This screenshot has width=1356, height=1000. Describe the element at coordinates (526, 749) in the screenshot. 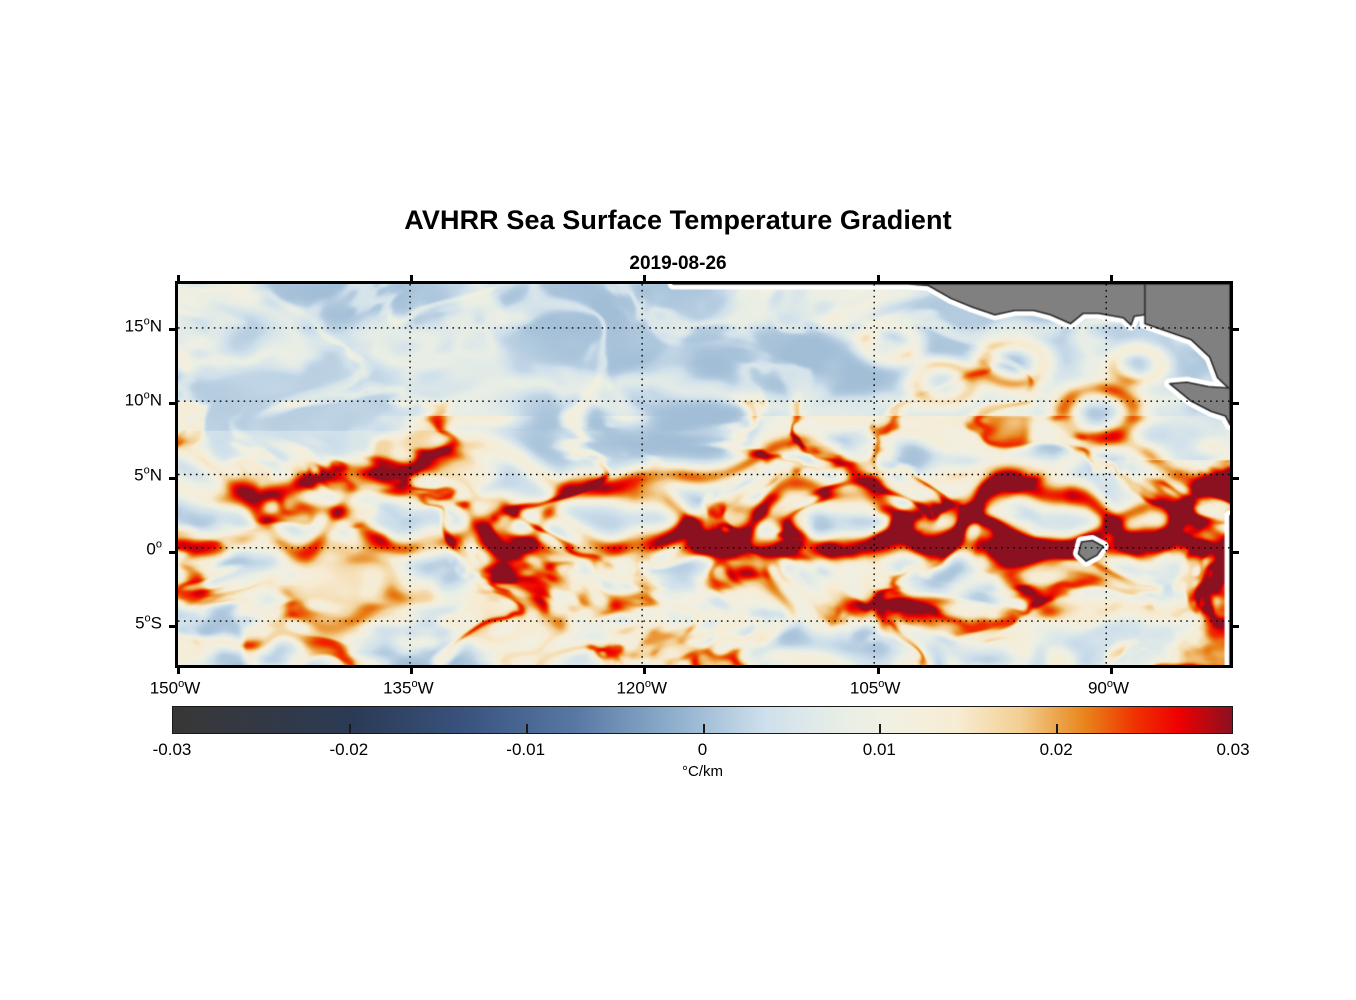

I see `colorbar-tick-label: -0.01` at that location.